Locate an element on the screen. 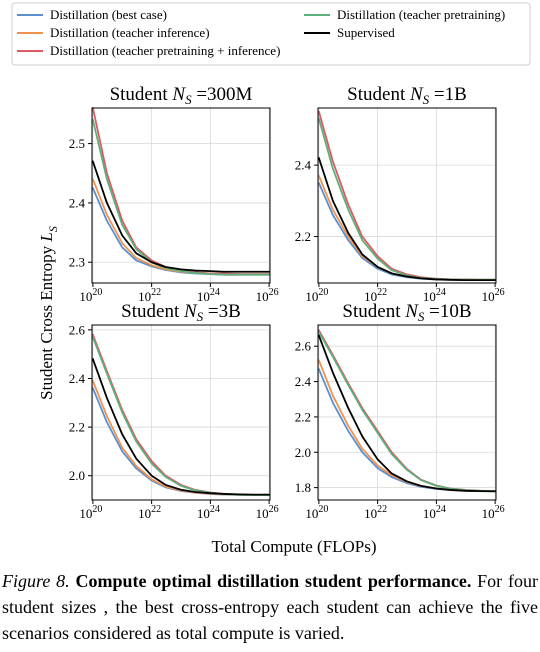  legend-frame is located at coordinates (271, 34).